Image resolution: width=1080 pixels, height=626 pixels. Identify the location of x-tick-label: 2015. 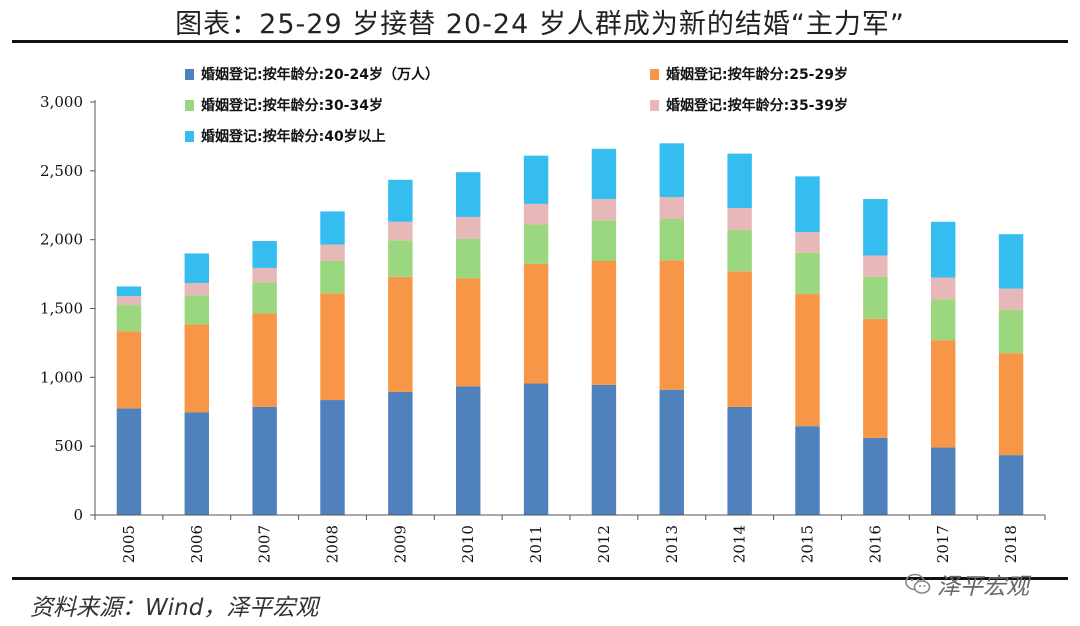
(808, 544).